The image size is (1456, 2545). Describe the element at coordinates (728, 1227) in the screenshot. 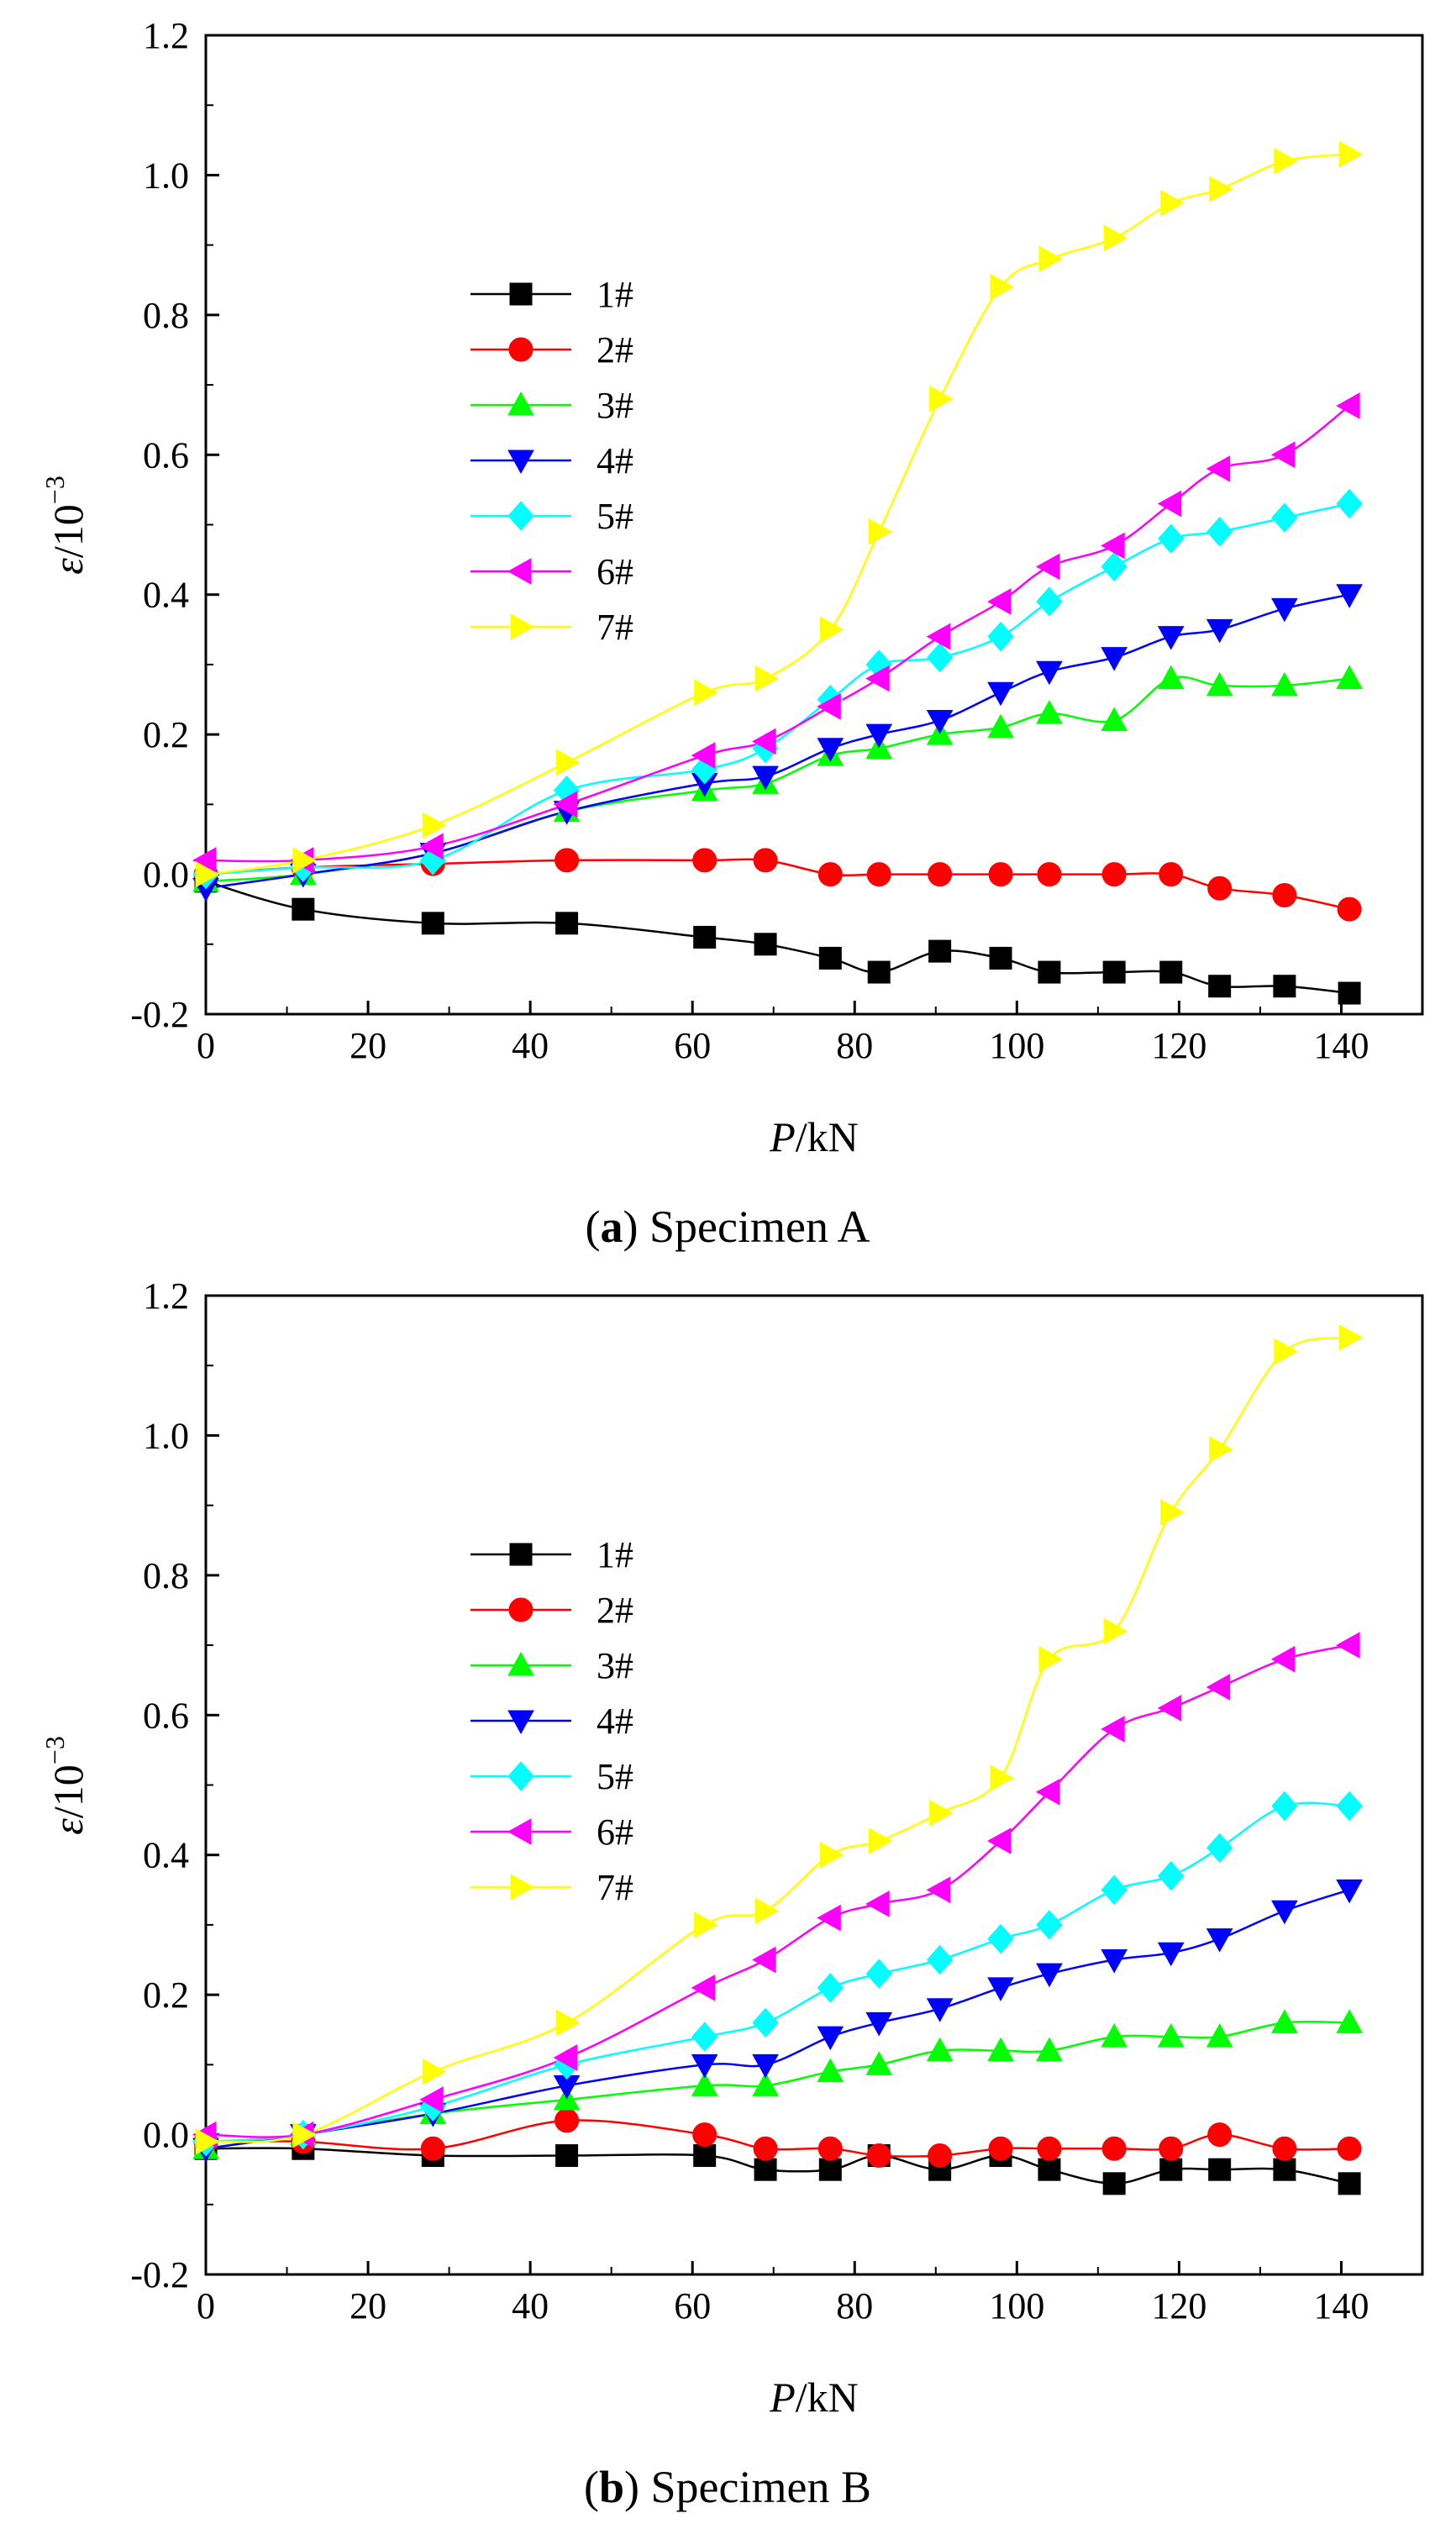

I see `panel-caption: (a) Specimen A` at that location.